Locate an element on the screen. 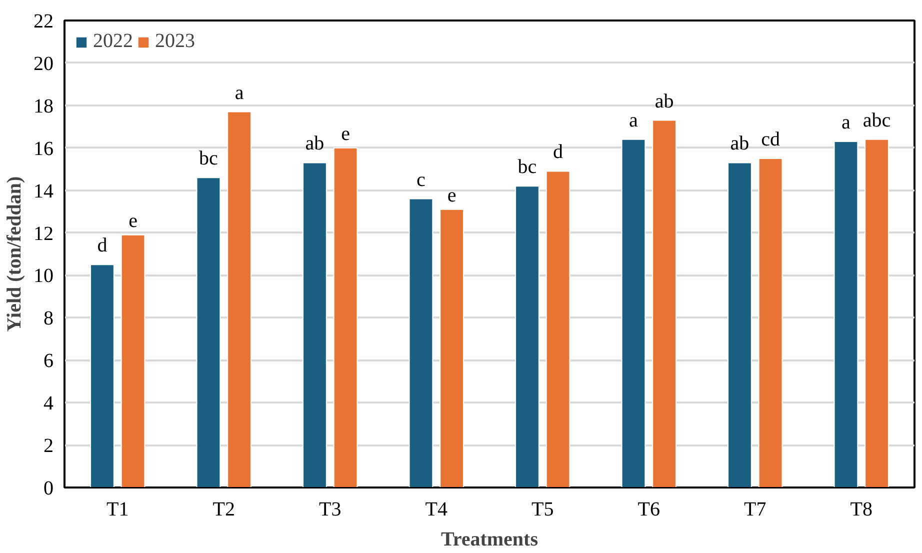 The height and width of the screenshot is (553, 922). y-tick-label: 18 is located at coordinates (44, 106).